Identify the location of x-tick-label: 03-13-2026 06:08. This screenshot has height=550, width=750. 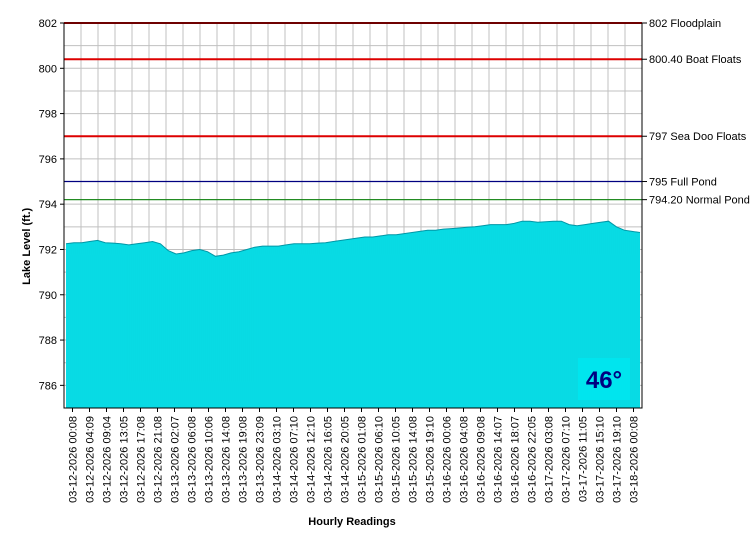
(193, 459).